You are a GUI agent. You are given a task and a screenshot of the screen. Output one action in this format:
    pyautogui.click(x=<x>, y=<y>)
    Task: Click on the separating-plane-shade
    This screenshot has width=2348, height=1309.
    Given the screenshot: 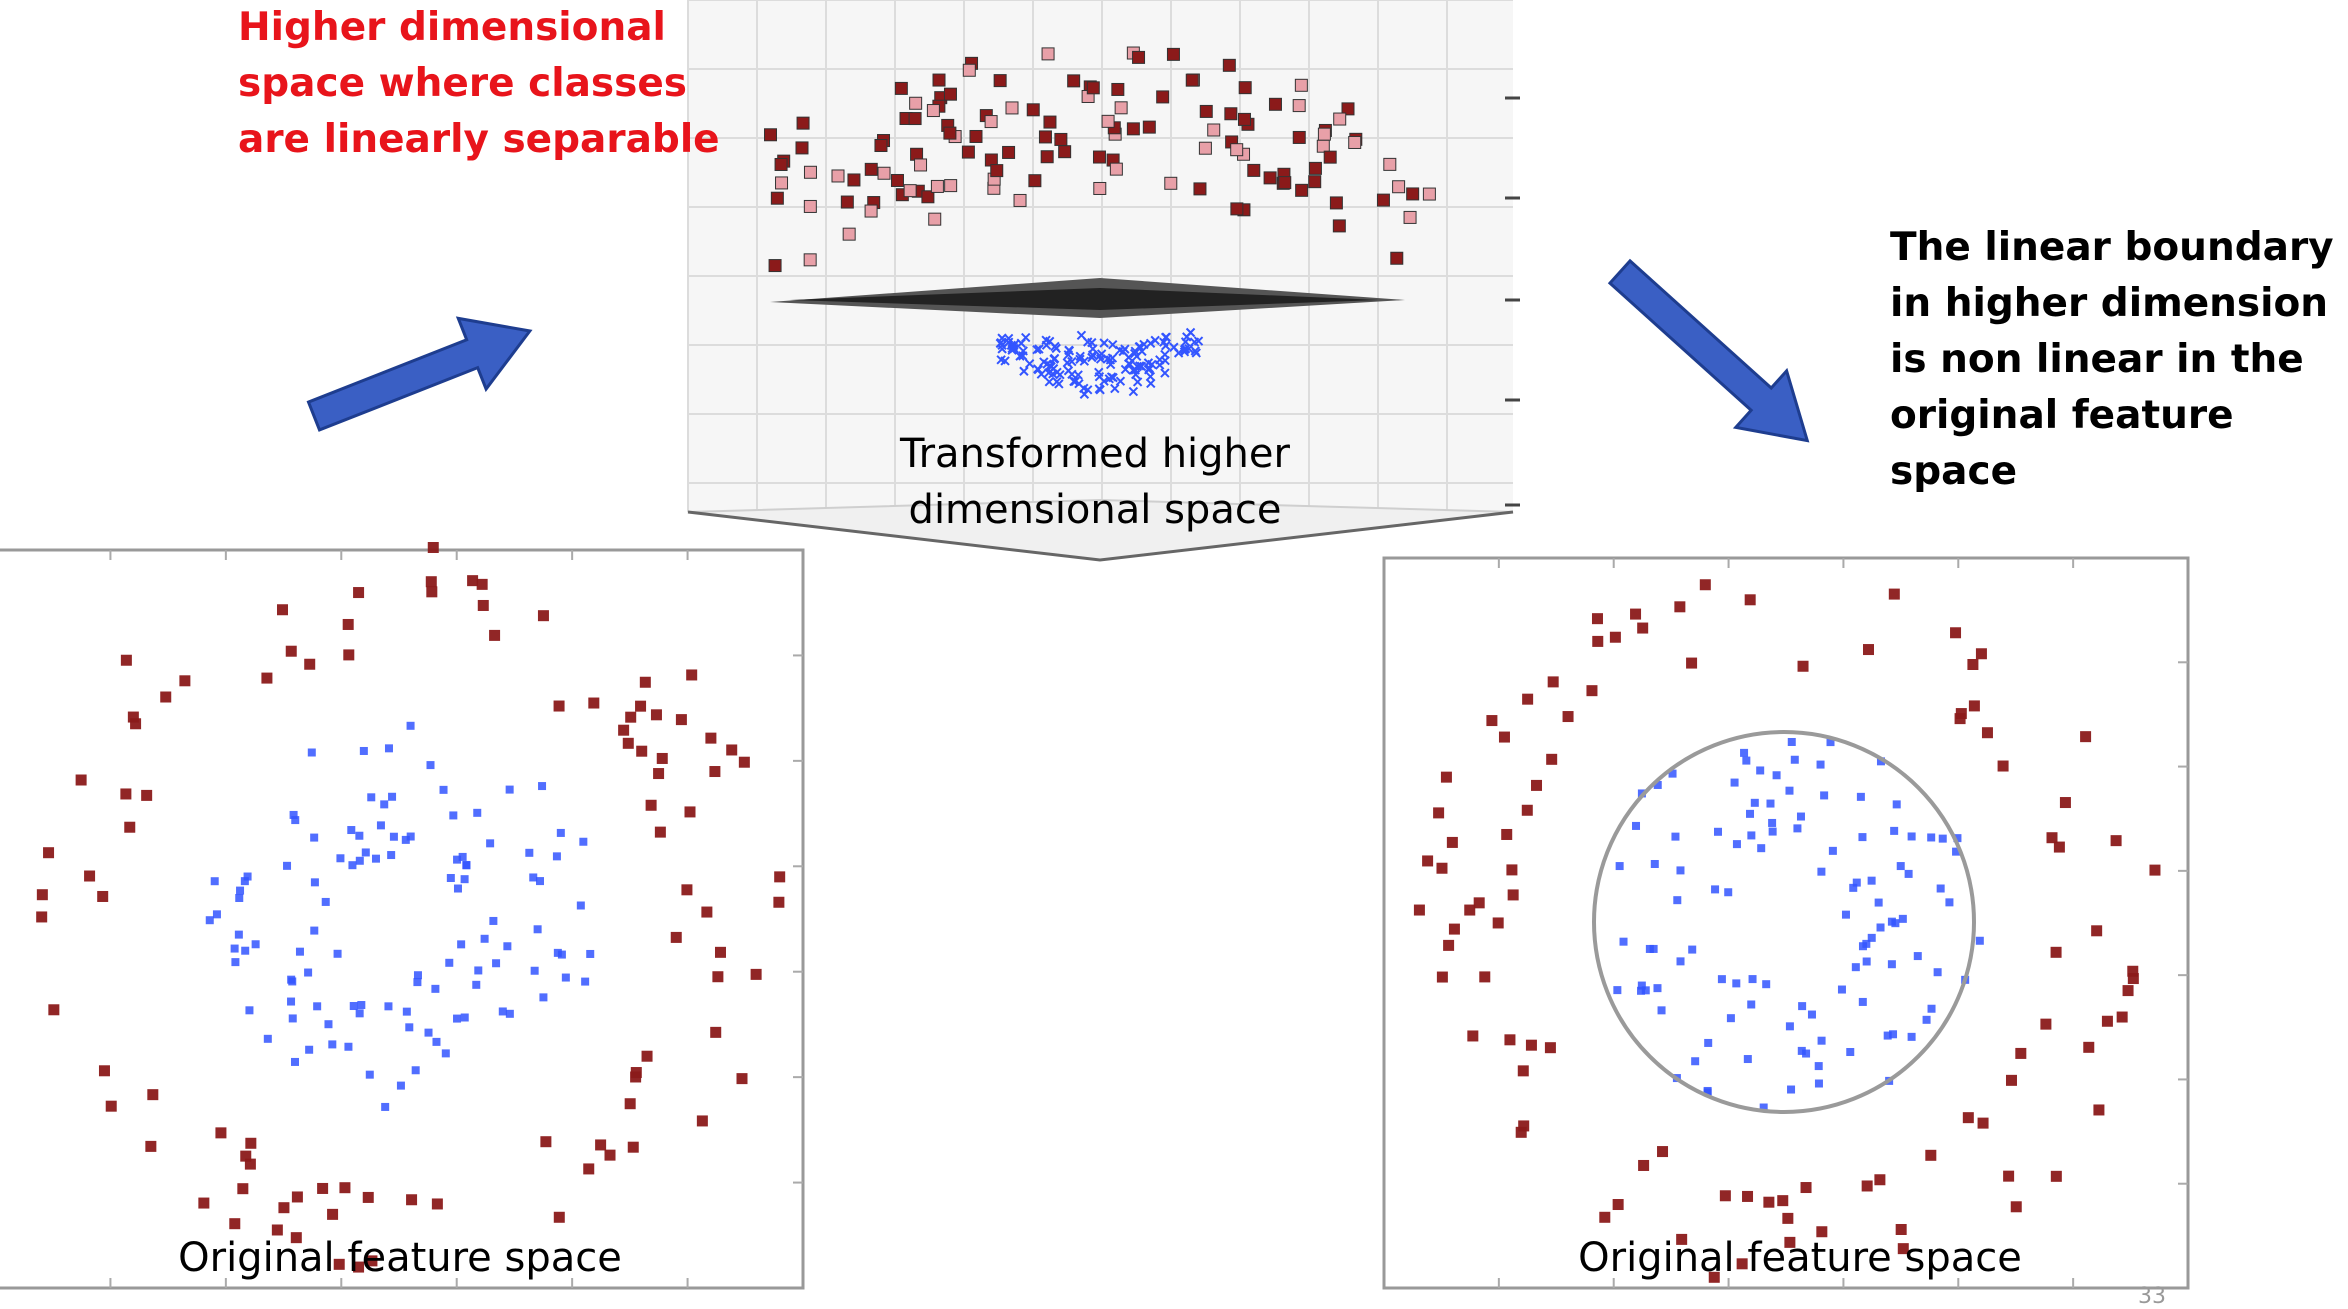 What is the action you would take?
    pyautogui.click(x=1085, y=299)
    